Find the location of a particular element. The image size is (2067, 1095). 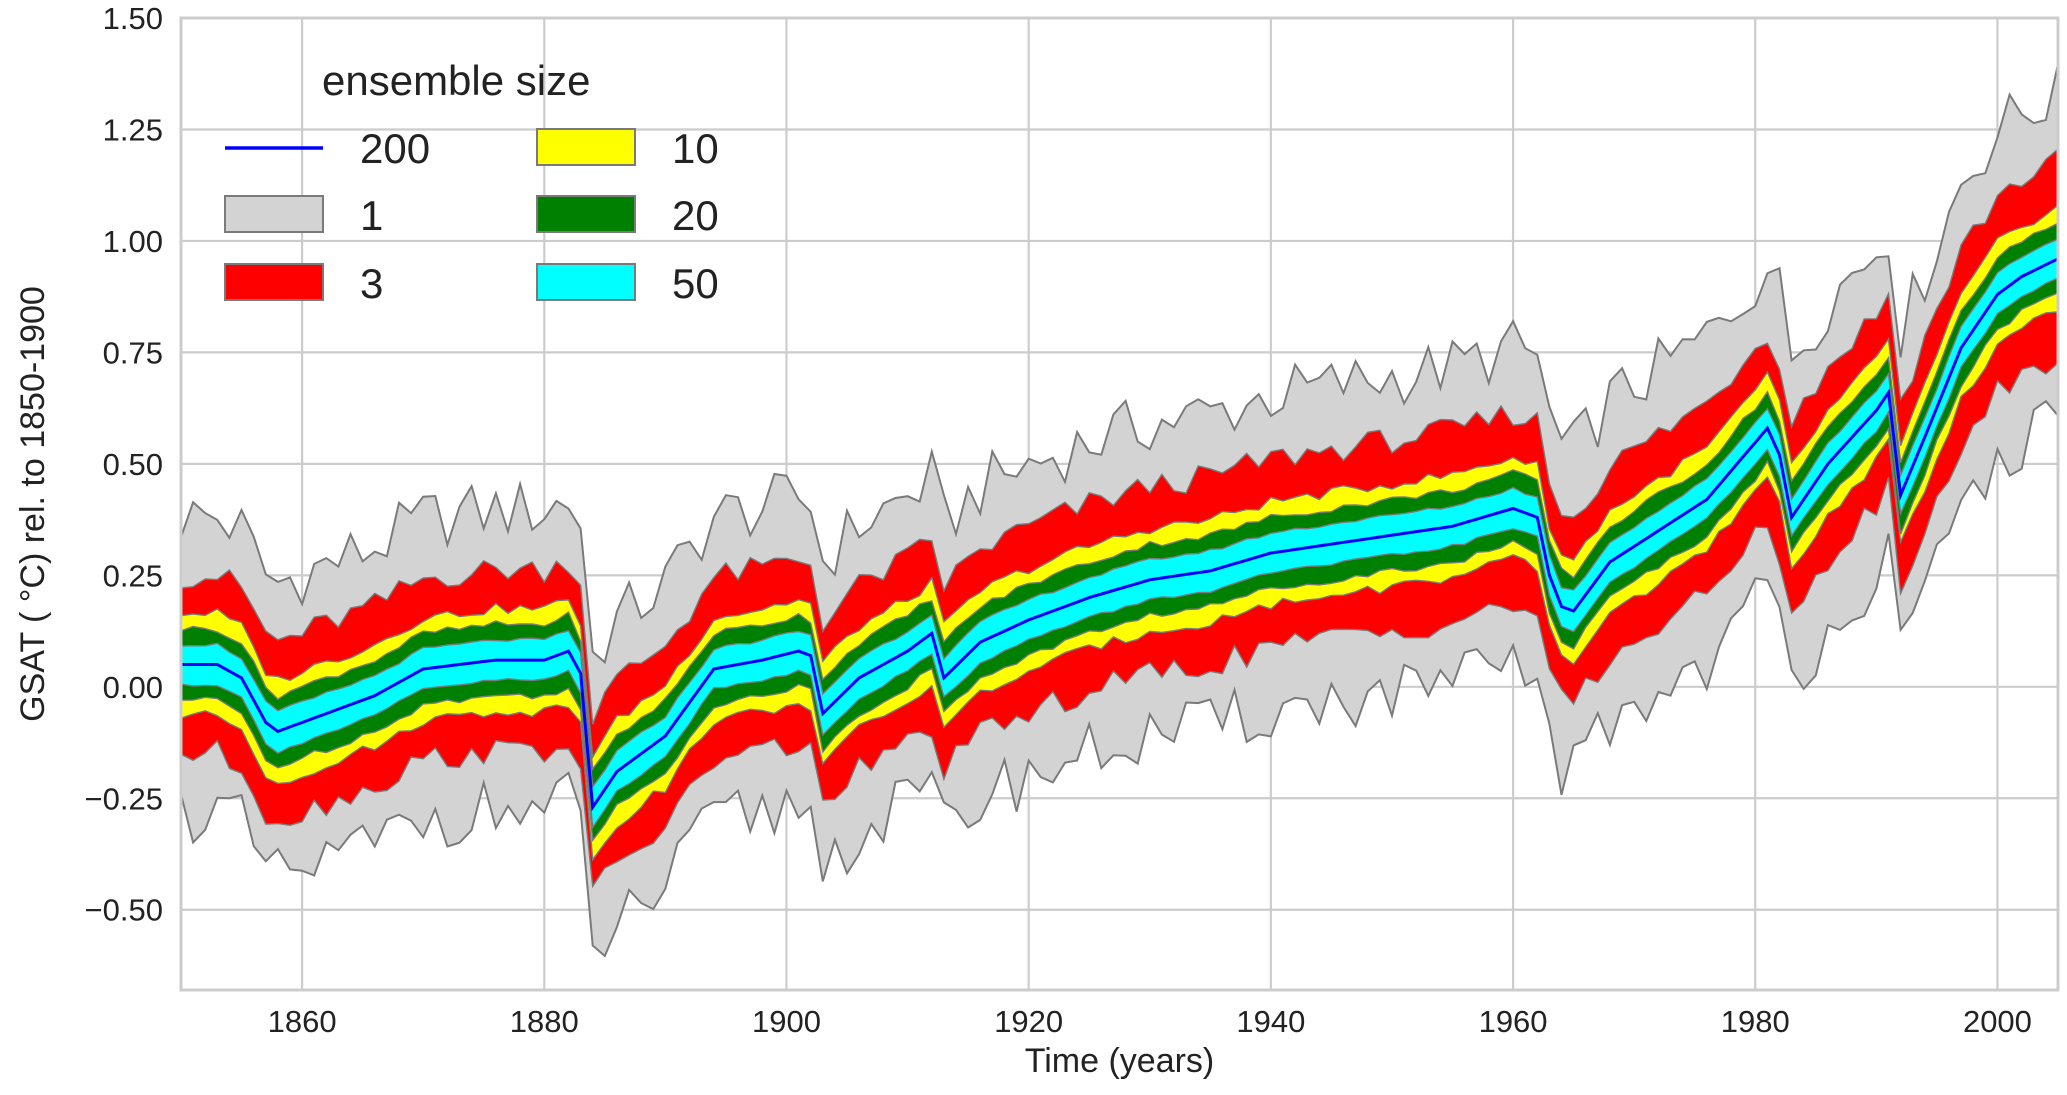

x-tick-label: 1900 is located at coordinates (786, 1021).